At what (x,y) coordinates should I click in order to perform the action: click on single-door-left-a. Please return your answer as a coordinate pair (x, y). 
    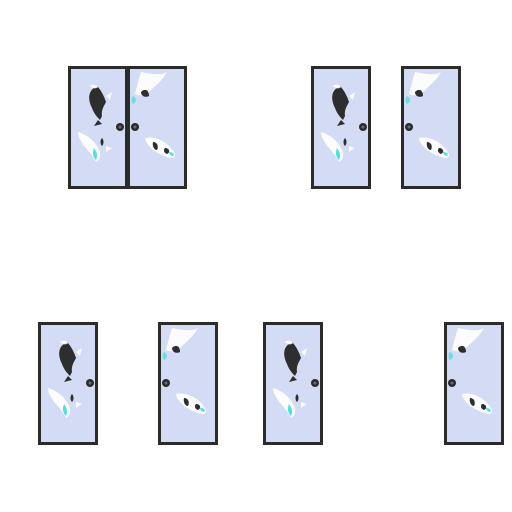
    Looking at the image, I should click on (68, 383).